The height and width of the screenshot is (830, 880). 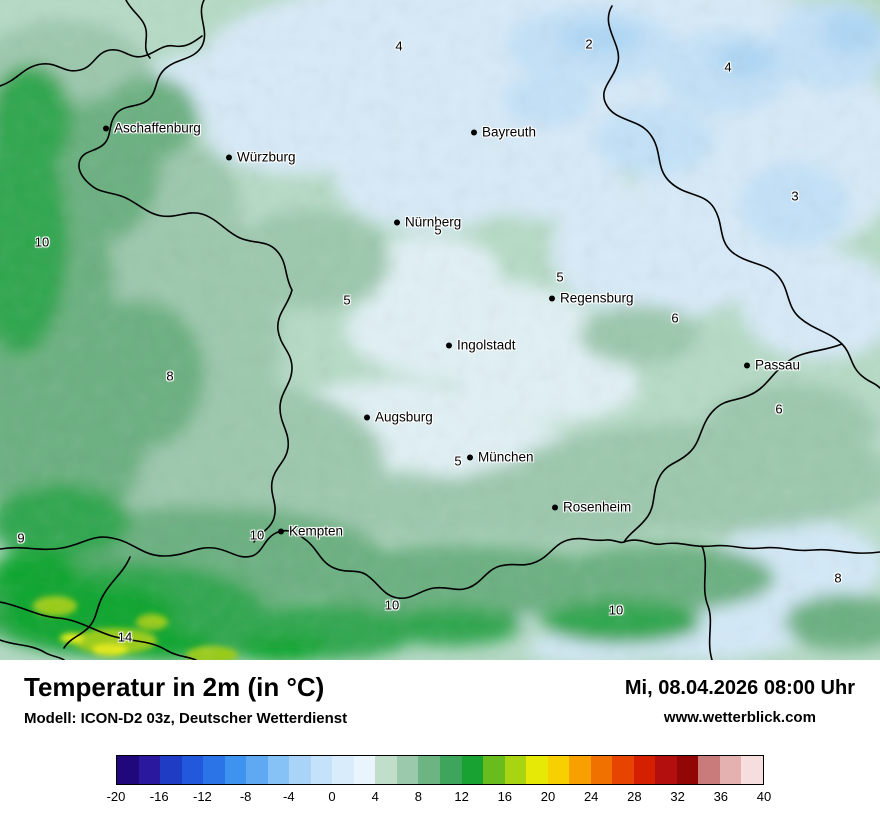 What do you see at coordinates (202, 796) in the screenshot?
I see `colorbar-tick-label: -12` at bounding box center [202, 796].